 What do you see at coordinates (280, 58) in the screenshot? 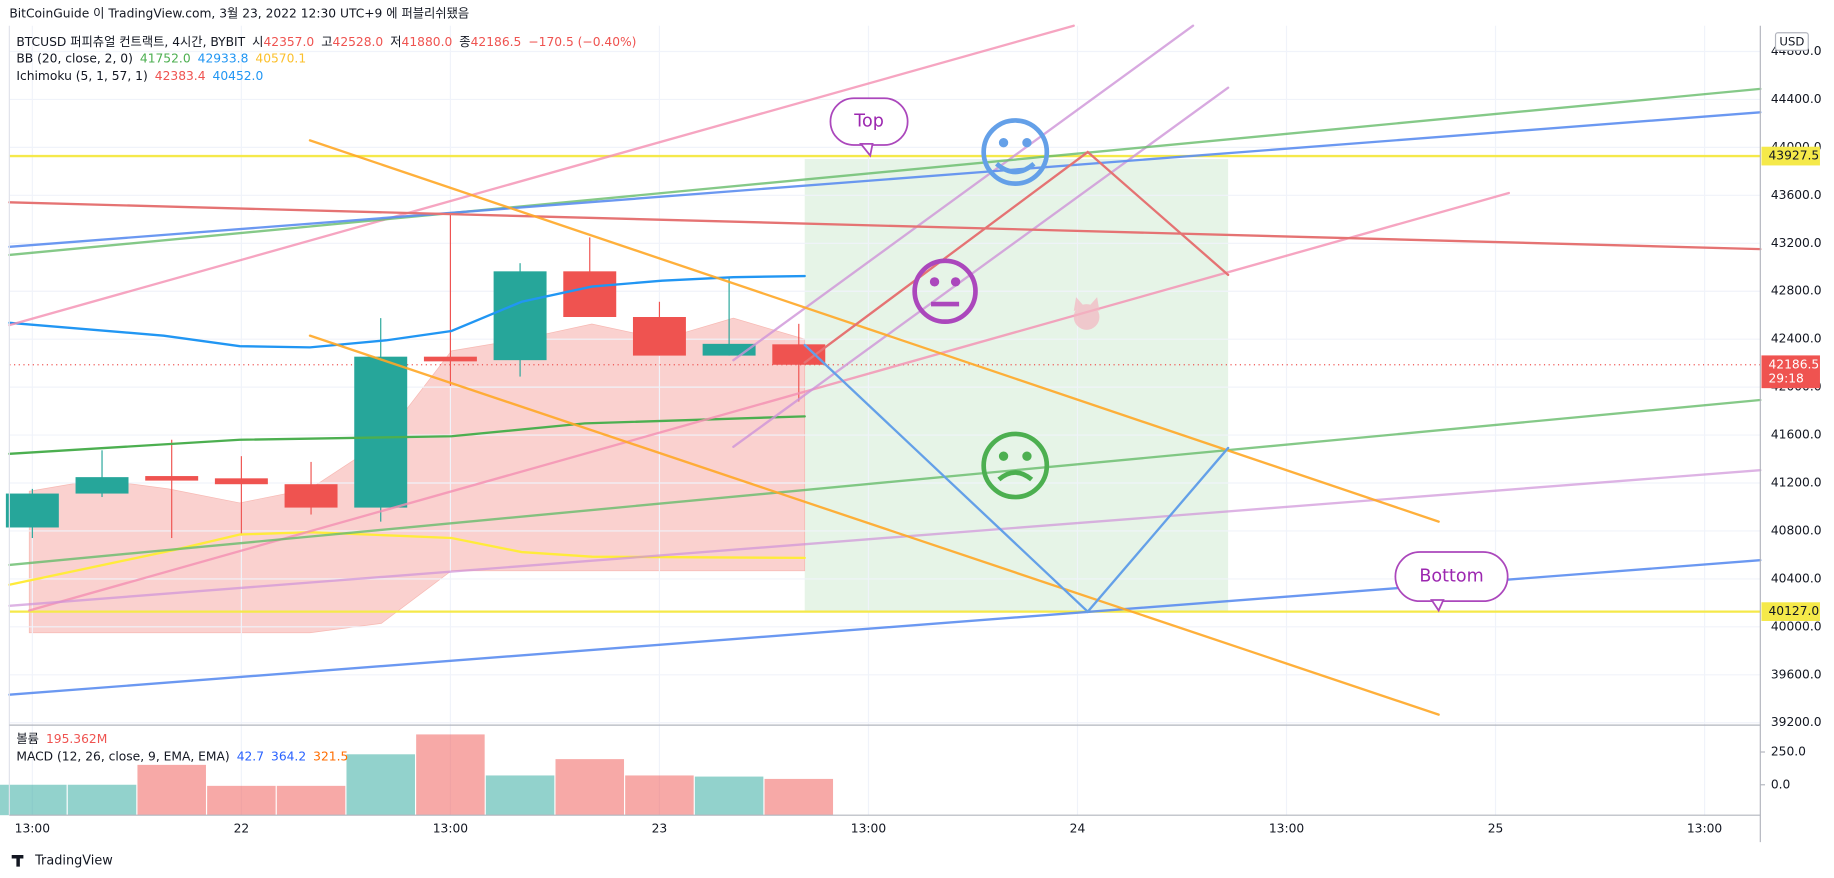
I see `legend-item: 40570.1` at bounding box center [280, 58].